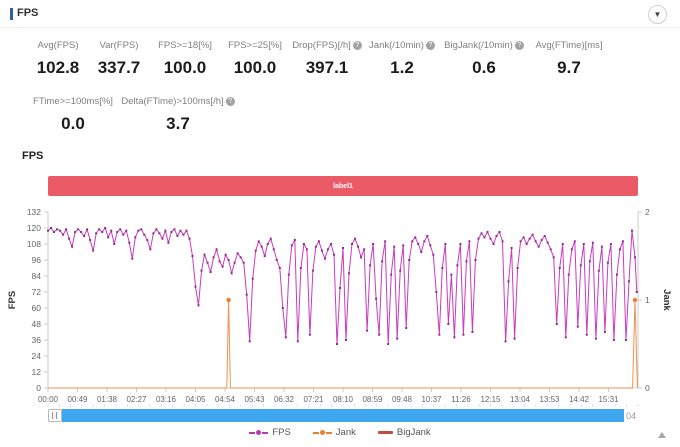 The height and width of the screenshot is (447, 680). I want to click on svg-text: 11:26, so click(461, 399).